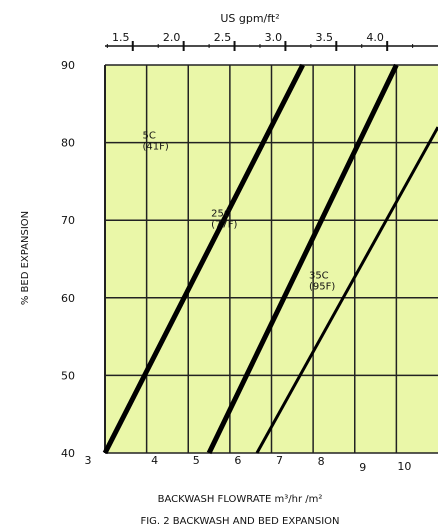 This screenshot has width=438, height=532. Describe the element at coordinates (68, 65) in the screenshot. I see `y-tick-label: 90` at that location.